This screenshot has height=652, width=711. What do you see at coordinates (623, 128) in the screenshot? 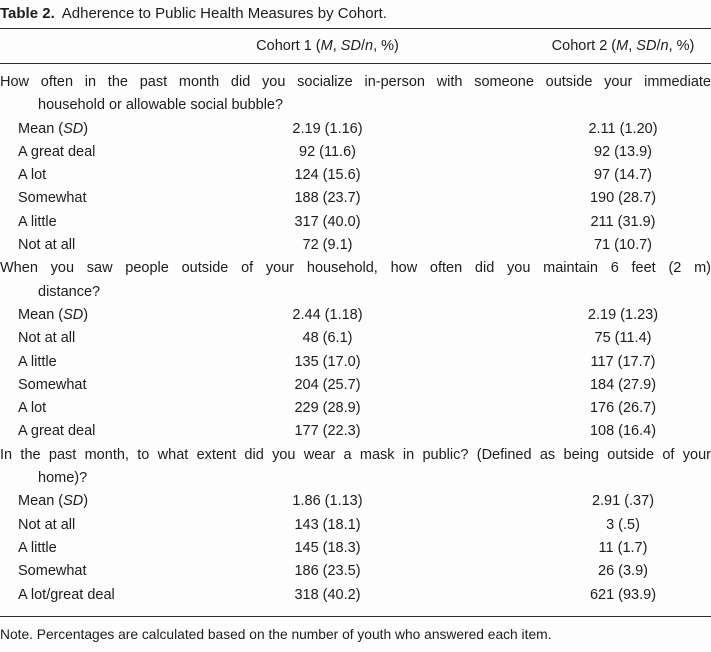
I see `cohort2-value: 2.11 (1.20)` at bounding box center [623, 128].